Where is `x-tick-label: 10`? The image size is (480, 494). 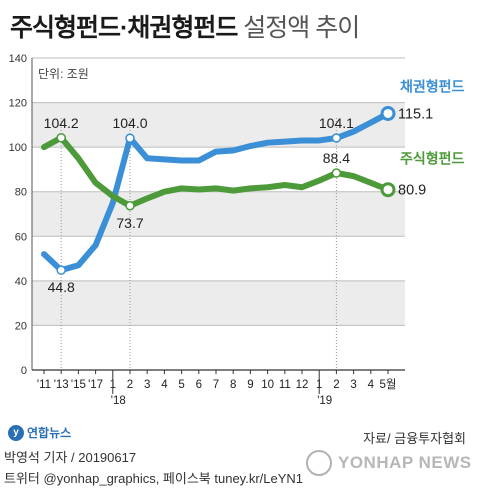
x-tick-label: 10 is located at coordinates (267, 385).